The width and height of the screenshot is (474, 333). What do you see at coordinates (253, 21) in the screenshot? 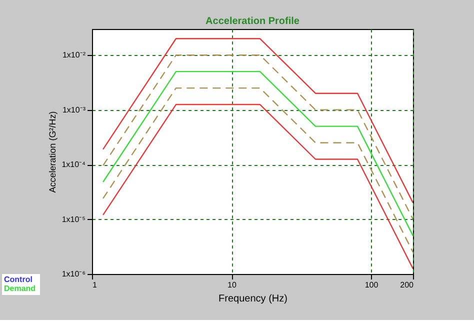
I see `chart-title: Acceleration Profile` at bounding box center [253, 21].